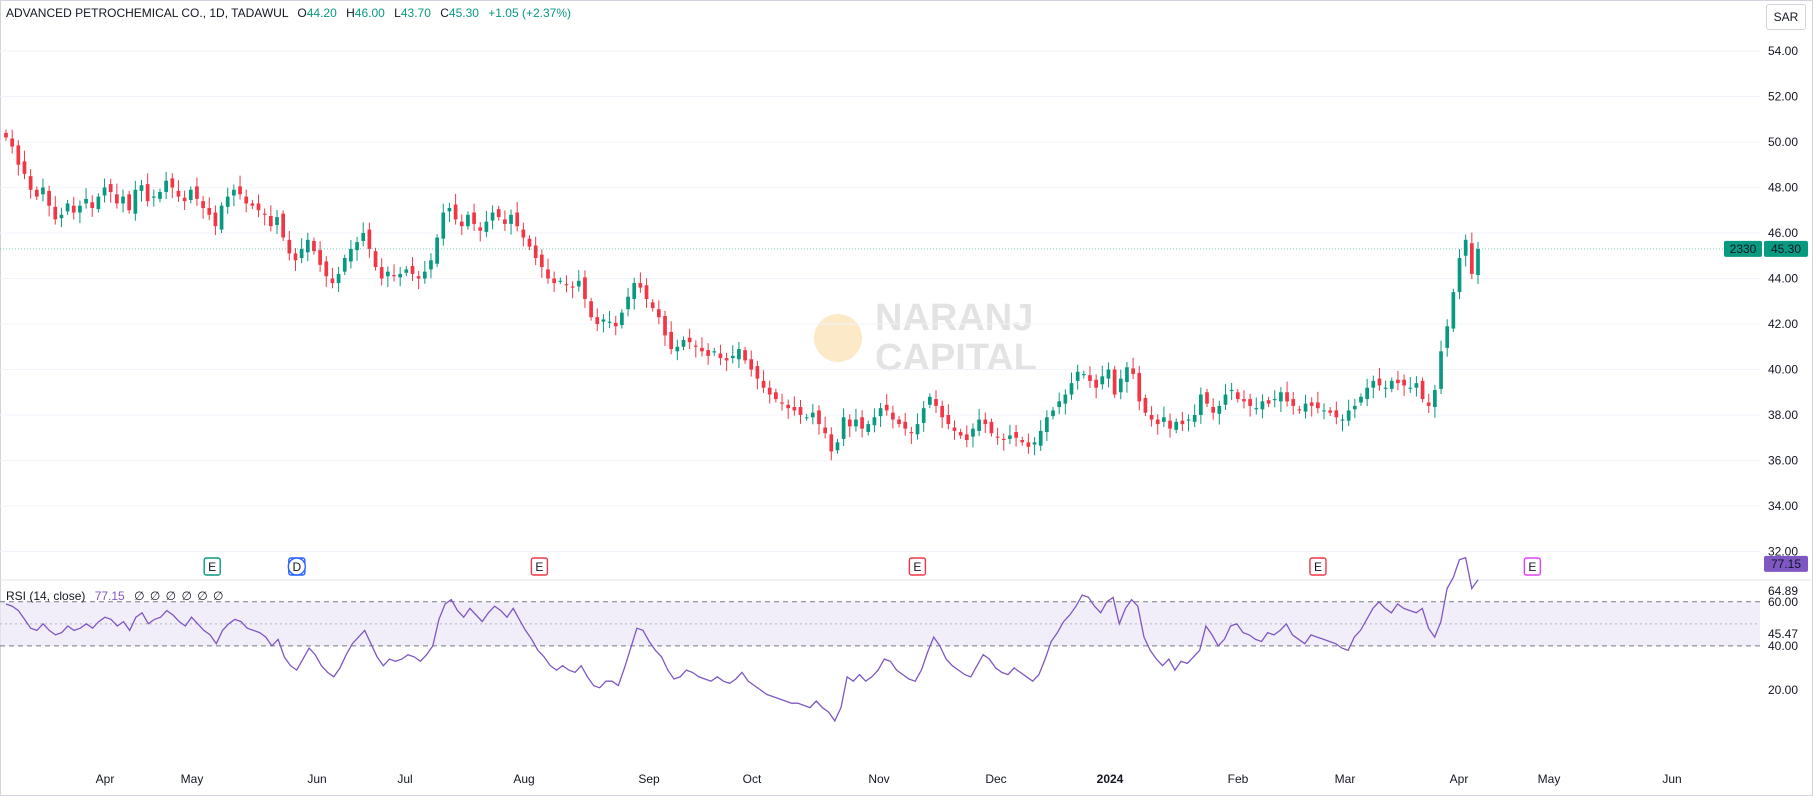 This screenshot has height=796, width=1813. What do you see at coordinates (1786, 563) in the screenshot?
I see `rsi-value-badge` at bounding box center [1786, 563].